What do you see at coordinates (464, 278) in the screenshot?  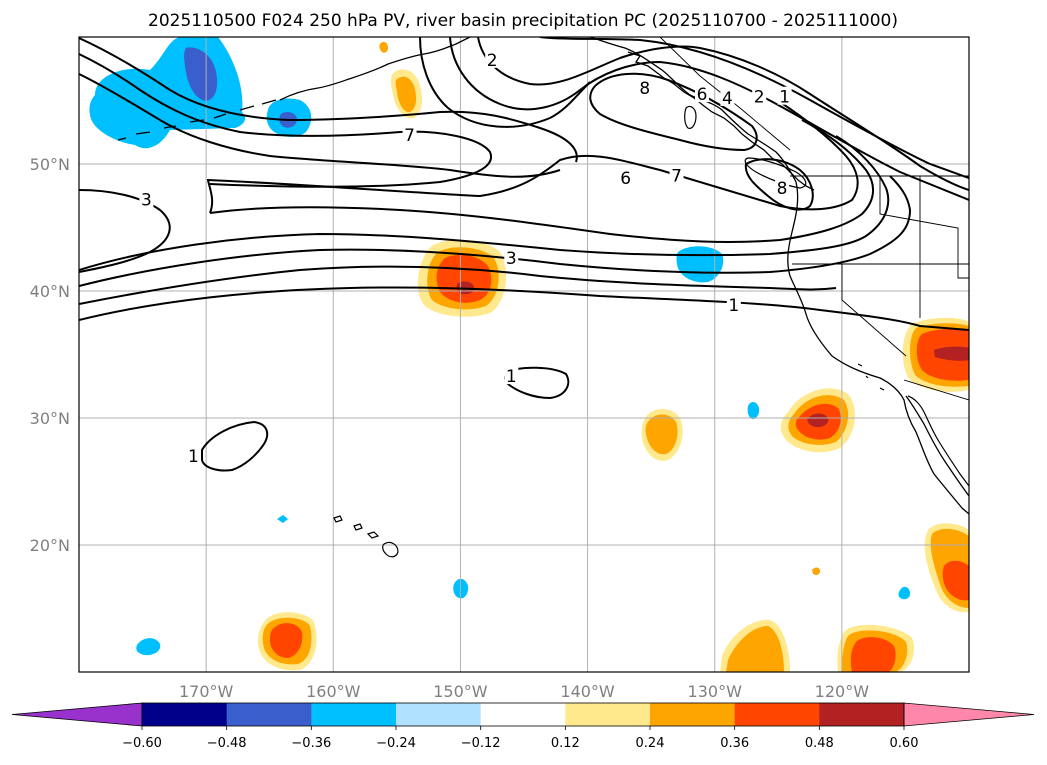 I see `pc-positive-central-inner` at bounding box center [464, 278].